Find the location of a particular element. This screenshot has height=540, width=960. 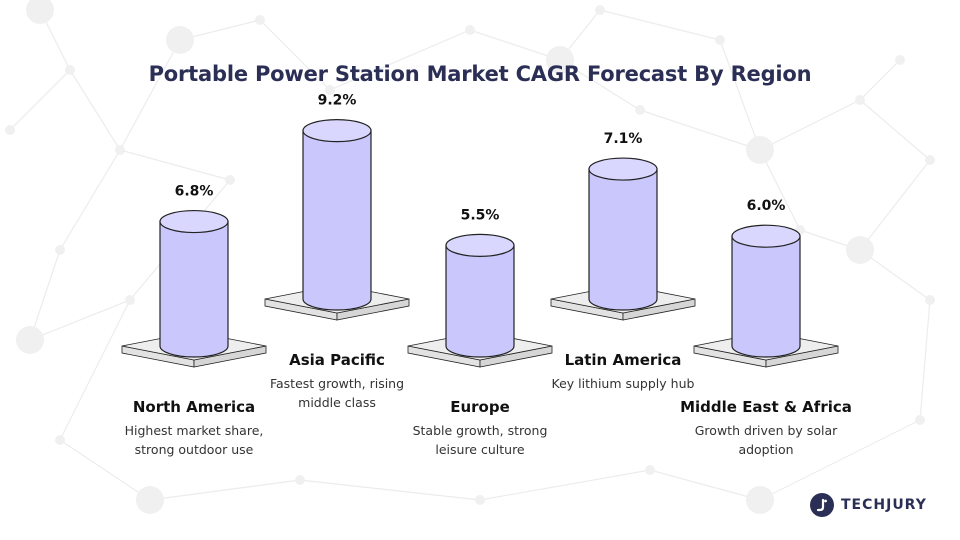

techjury-logo: TECHJURY is located at coordinates (868, 505).